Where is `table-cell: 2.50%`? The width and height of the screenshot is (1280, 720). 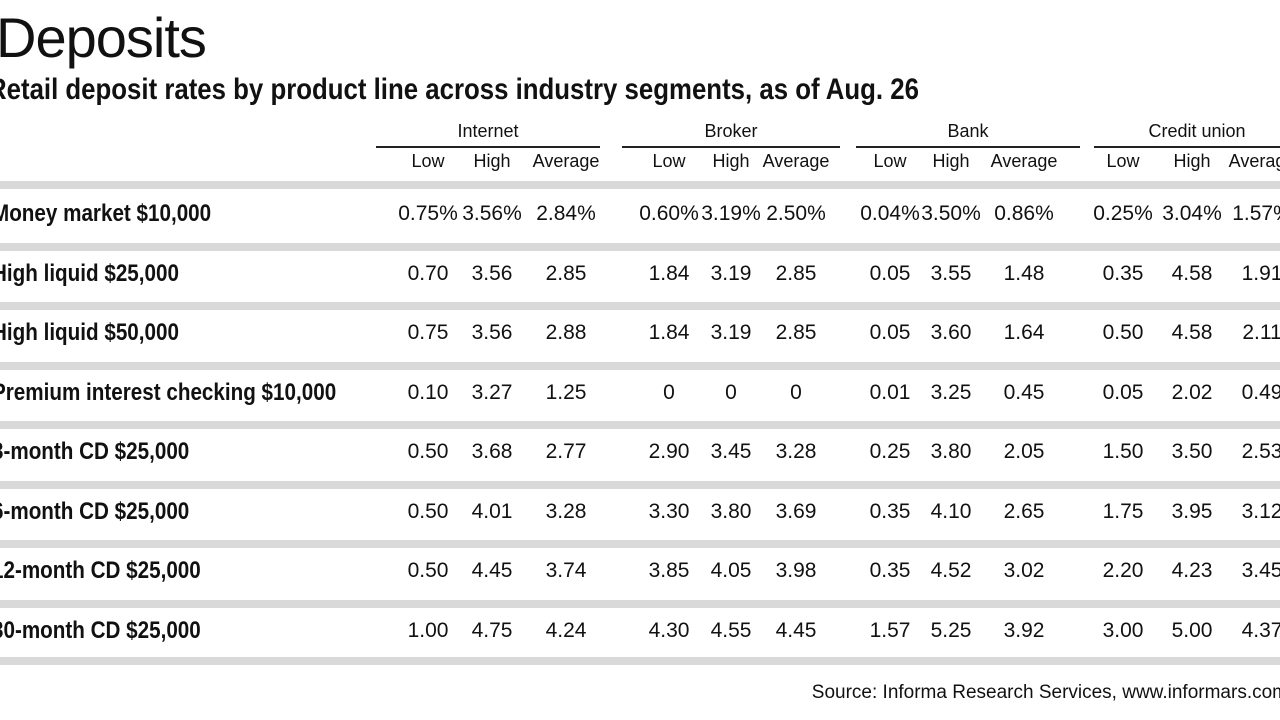
table-cell: 2.50% is located at coordinates (796, 213).